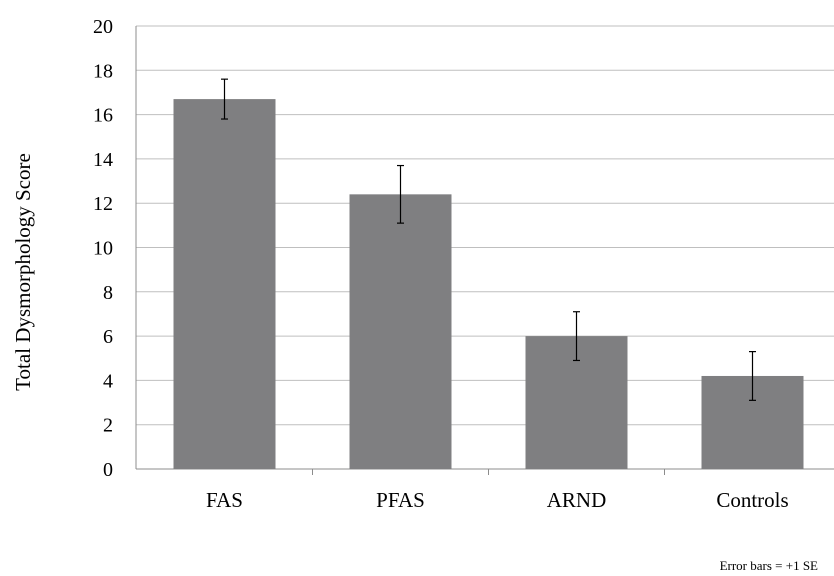 This screenshot has height=576, width=834. I want to click on y-tick-label: 20, so click(103, 27).